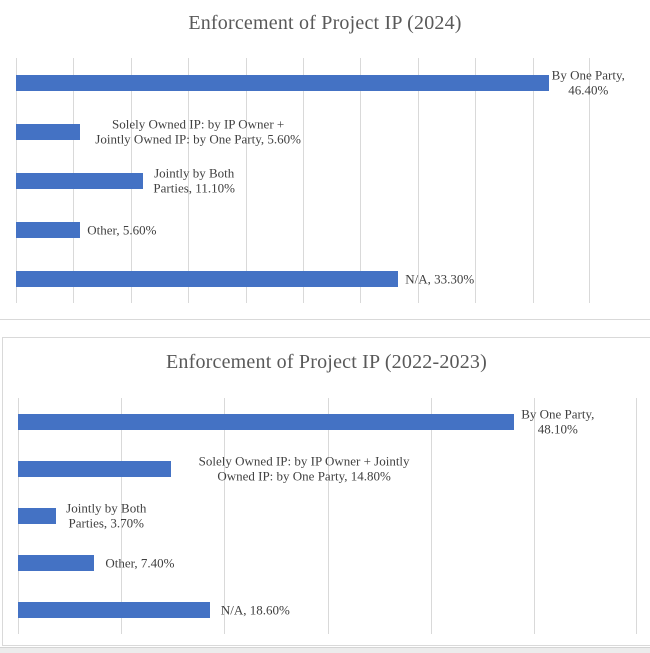  I want to click on data-label: By One Party, 48.10%, so click(558, 421).